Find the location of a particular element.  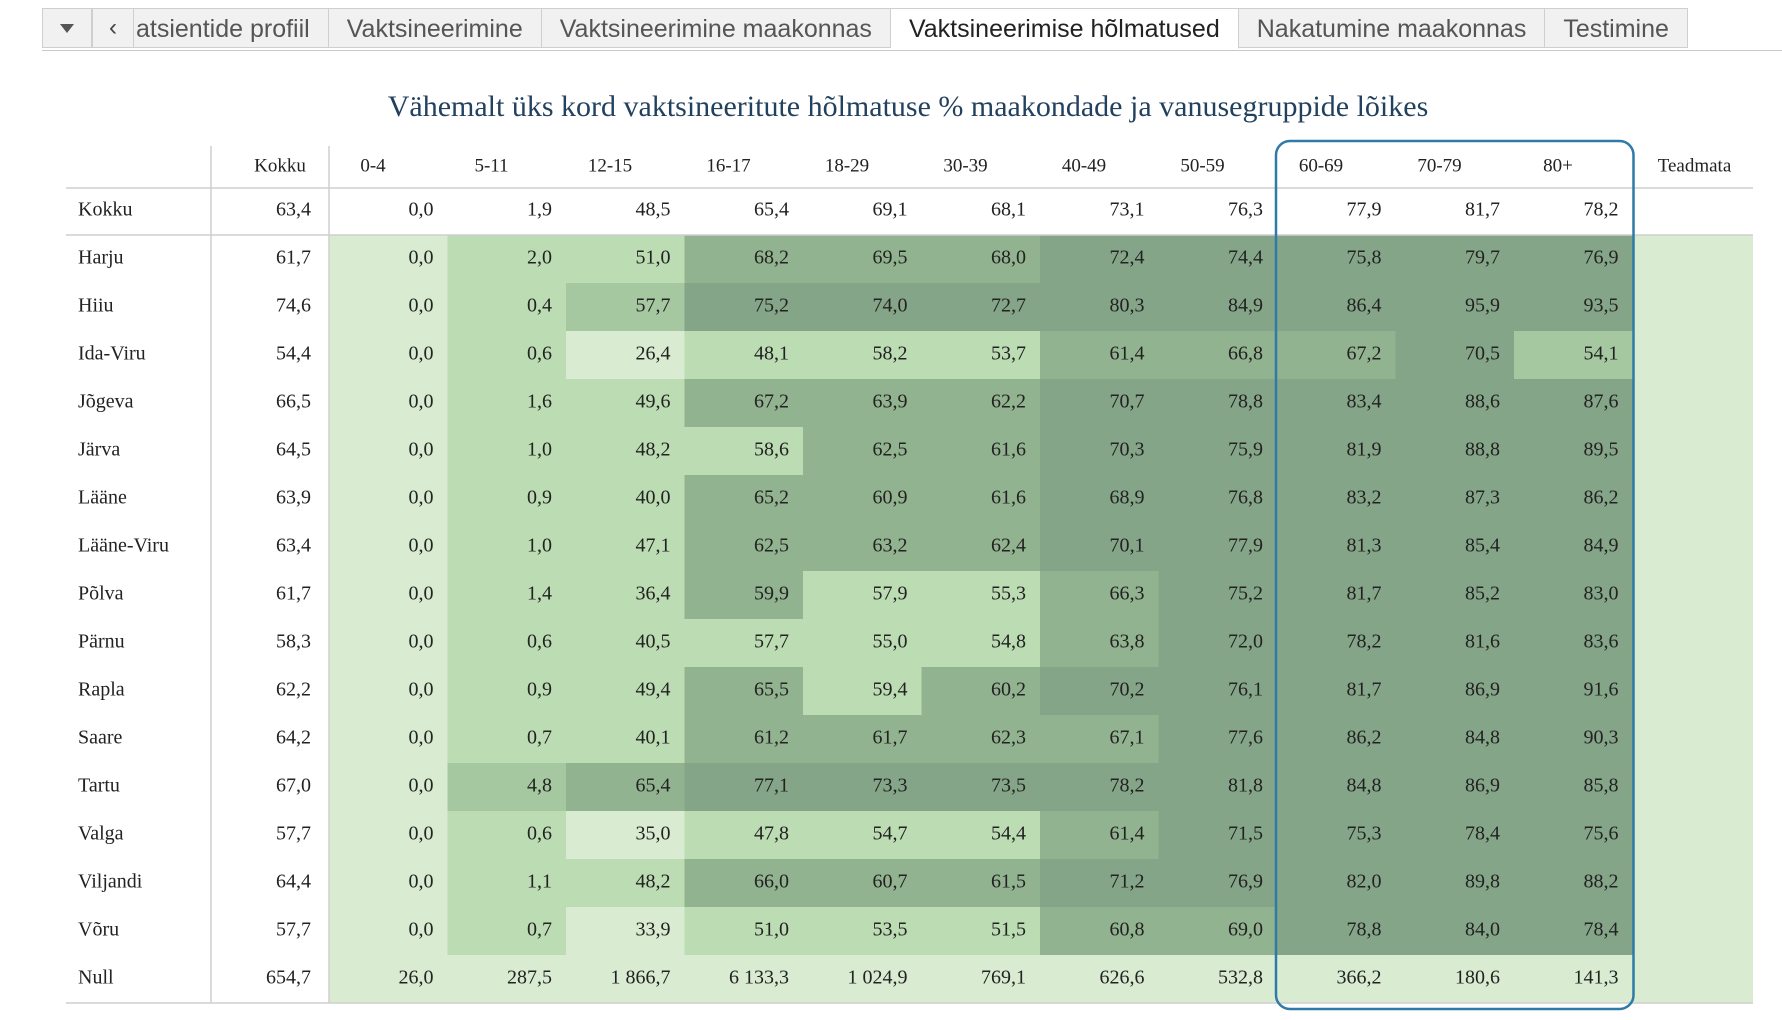

cell-value: 70,7 is located at coordinates (1127, 402).